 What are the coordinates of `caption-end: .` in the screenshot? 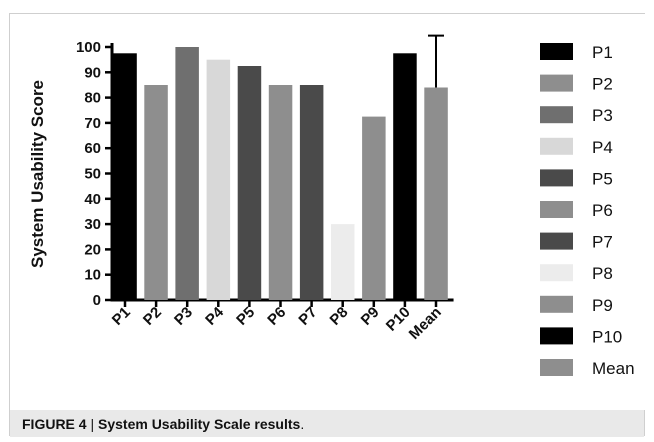 It's located at (302, 424).